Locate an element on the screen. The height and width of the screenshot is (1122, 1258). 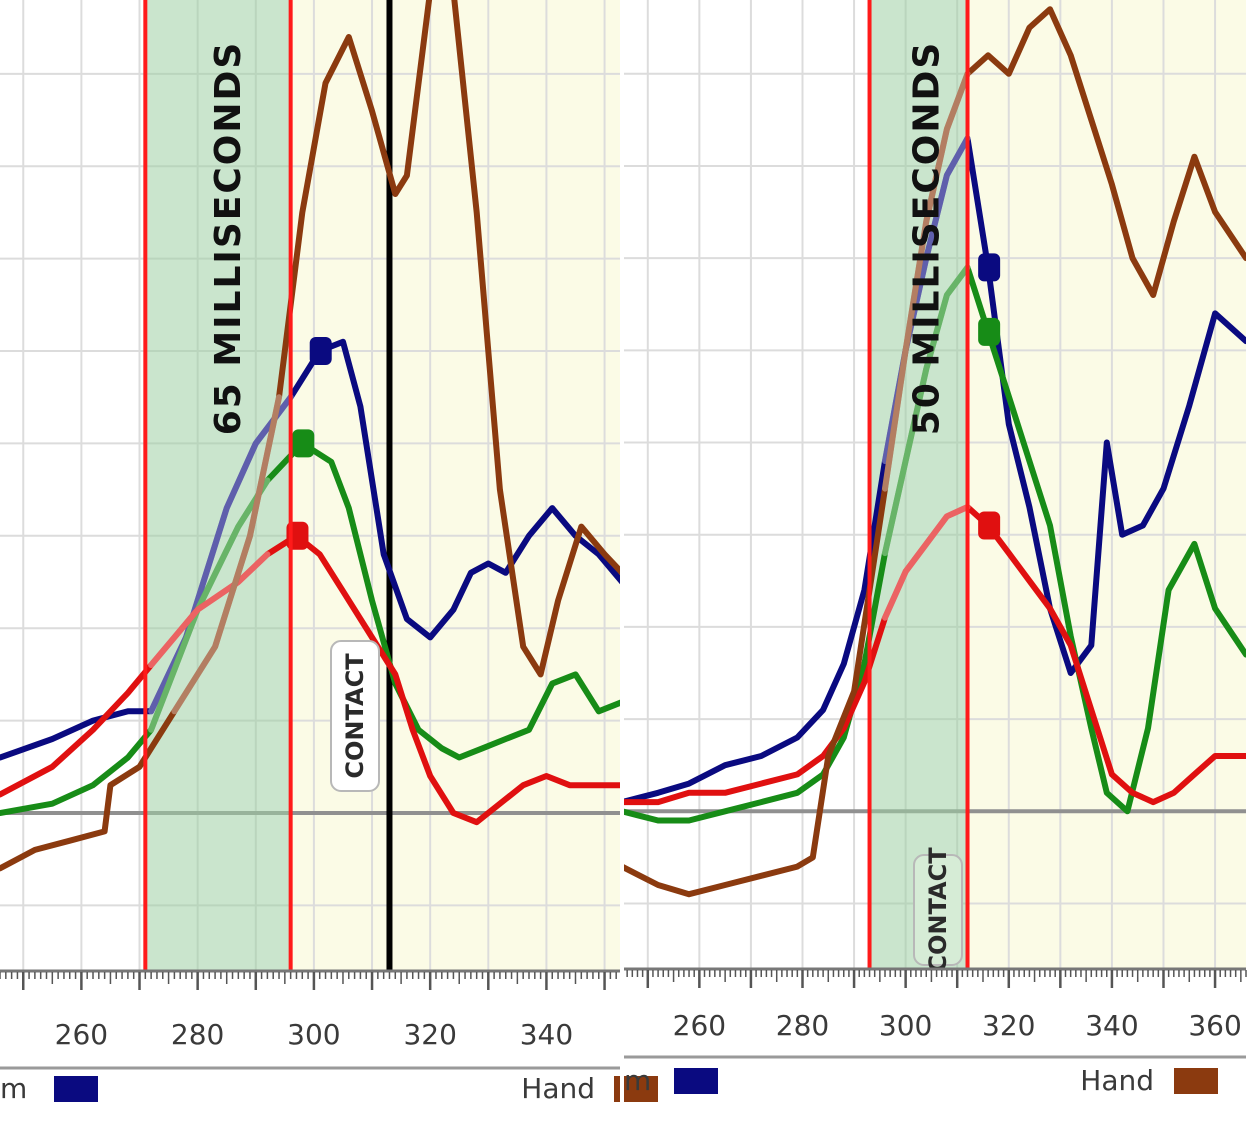
legend-swatch-hand is located at coordinates (1196, 1081).